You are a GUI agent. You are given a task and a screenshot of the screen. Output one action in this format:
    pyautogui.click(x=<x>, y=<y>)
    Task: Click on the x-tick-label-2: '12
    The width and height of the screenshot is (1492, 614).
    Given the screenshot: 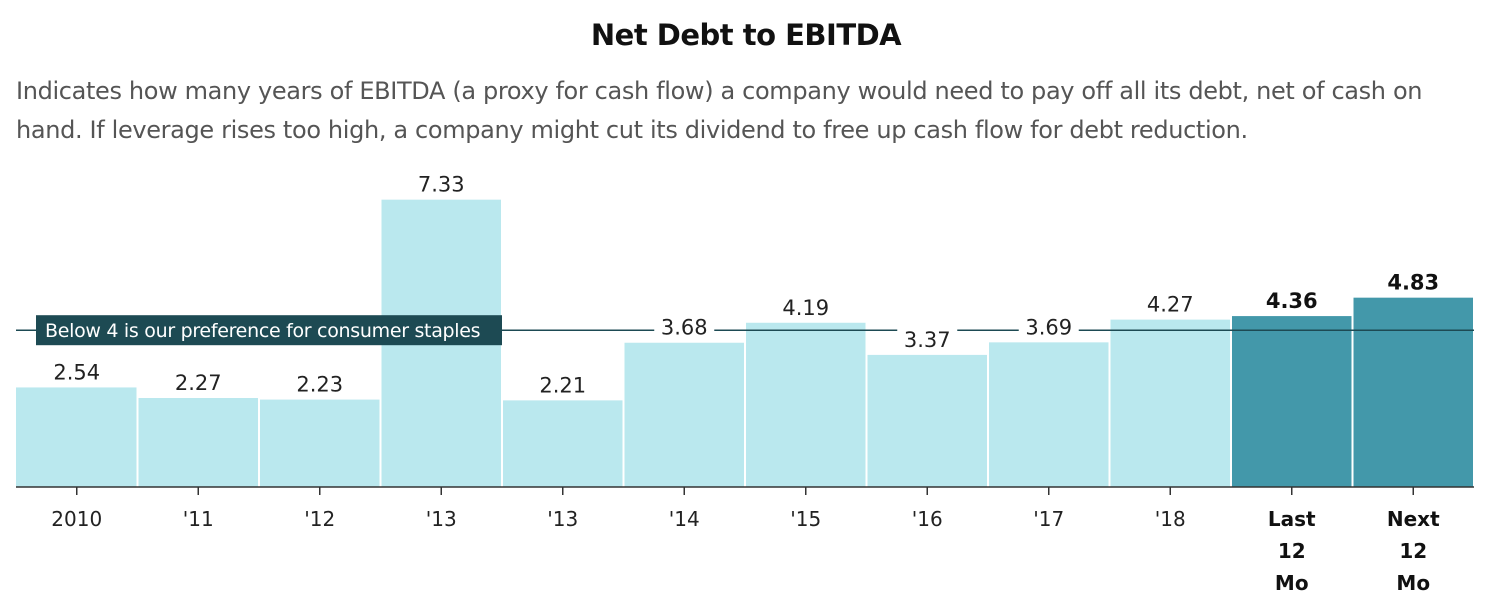 What is the action you would take?
    pyautogui.click(x=319, y=519)
    